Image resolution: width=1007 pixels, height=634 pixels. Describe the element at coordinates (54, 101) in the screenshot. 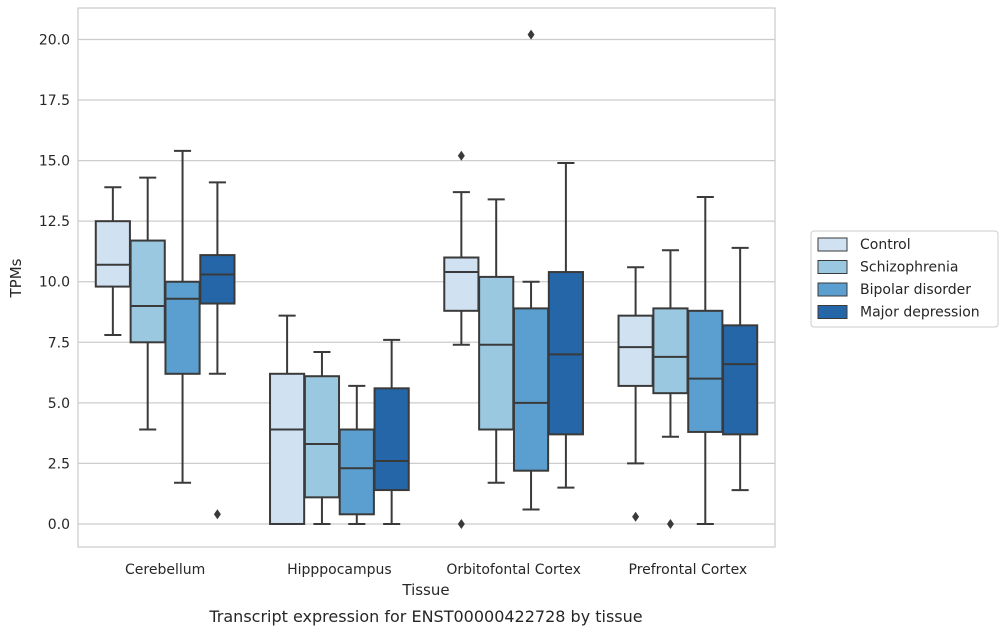

I see `y-tick-label: 17.5` at that location.